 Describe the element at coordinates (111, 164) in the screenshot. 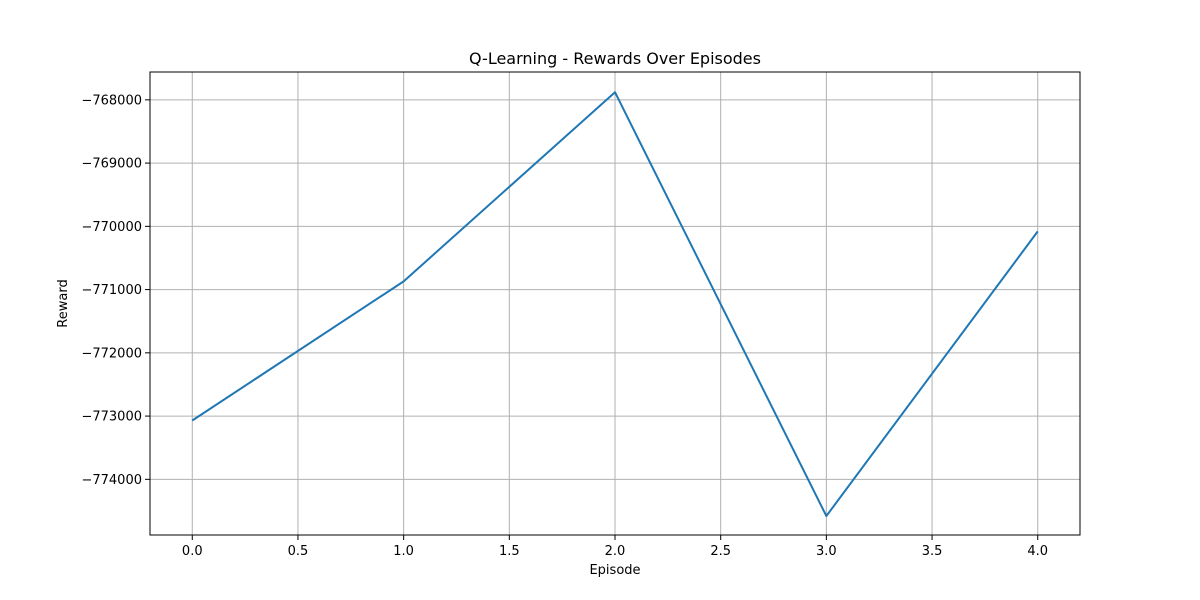

I see `y-tick-label: −769000` at that location.